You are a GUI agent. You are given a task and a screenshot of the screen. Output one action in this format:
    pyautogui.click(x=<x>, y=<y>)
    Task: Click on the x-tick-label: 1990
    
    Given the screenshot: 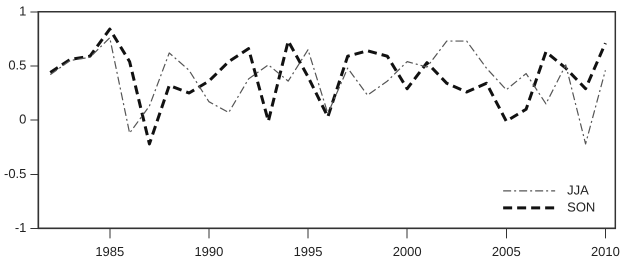 What is the action you would take?
    pyautogui.click(x=209, y=251)
    